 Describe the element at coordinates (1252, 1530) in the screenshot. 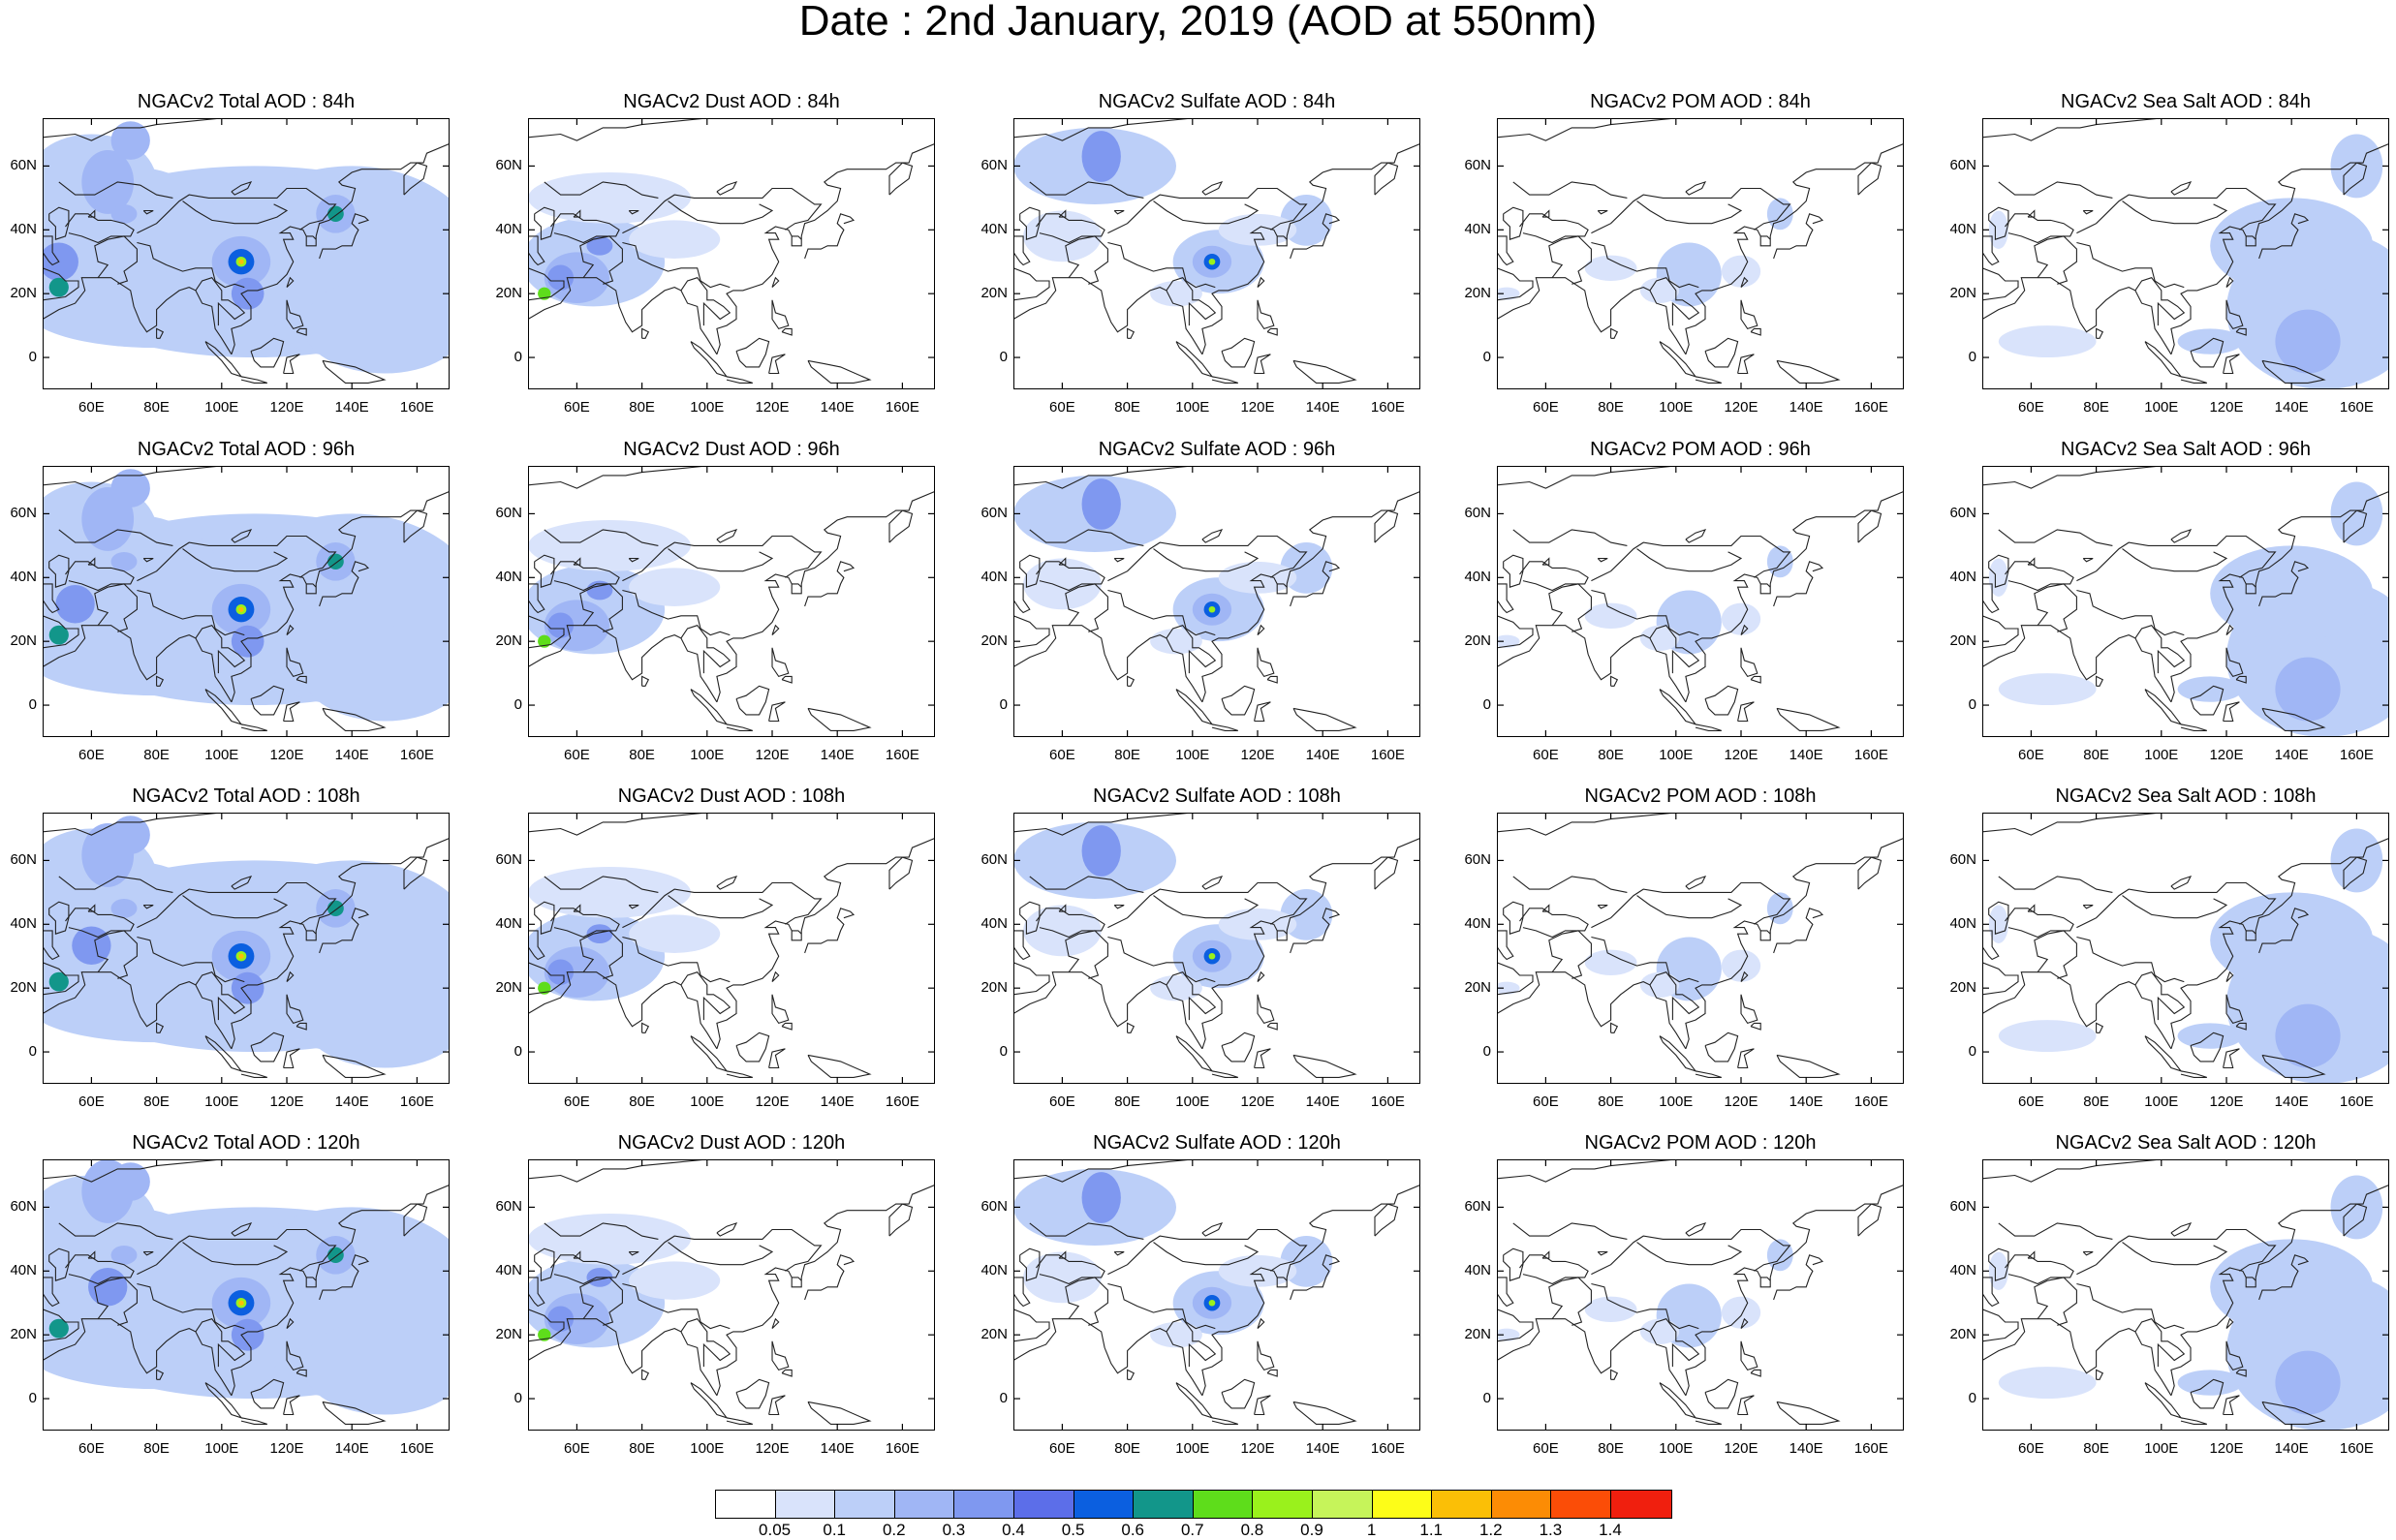

I see `colorbar-tick-label: 0.8` at that location.